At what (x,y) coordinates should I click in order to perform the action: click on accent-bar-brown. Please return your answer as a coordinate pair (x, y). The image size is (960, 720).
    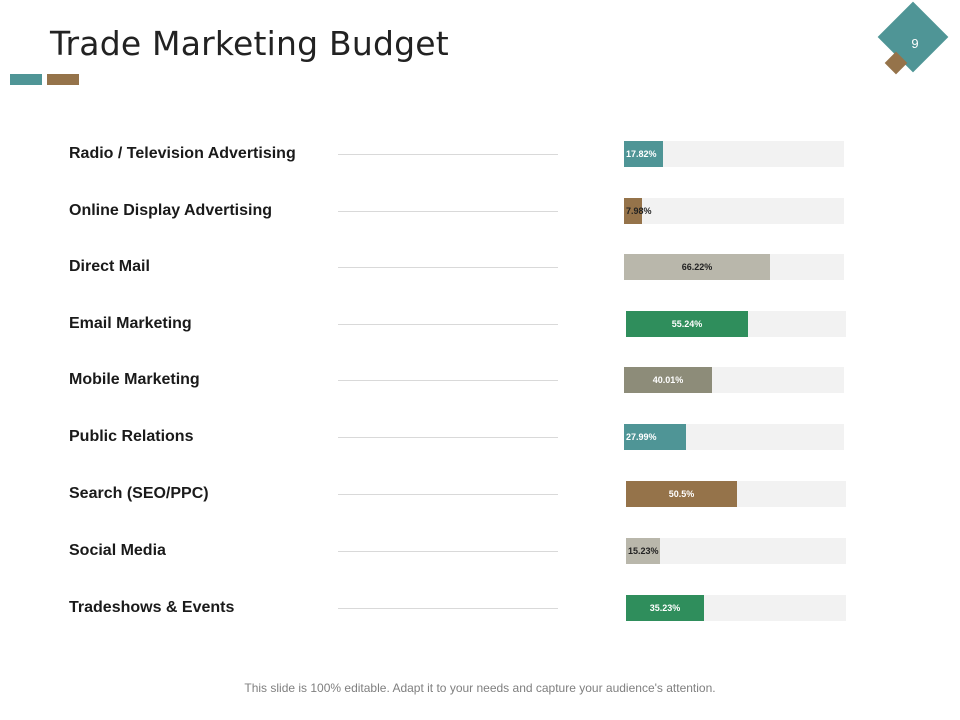
    Looking at the image, I should click on (63, 79).